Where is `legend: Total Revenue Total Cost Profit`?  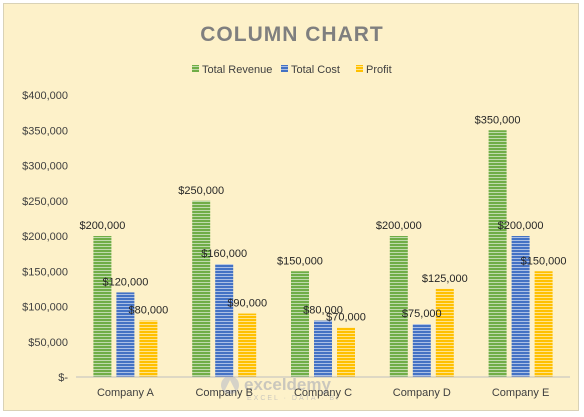
legend: Total Revenue Total Cost Profit is located at coordinates (292, 70).